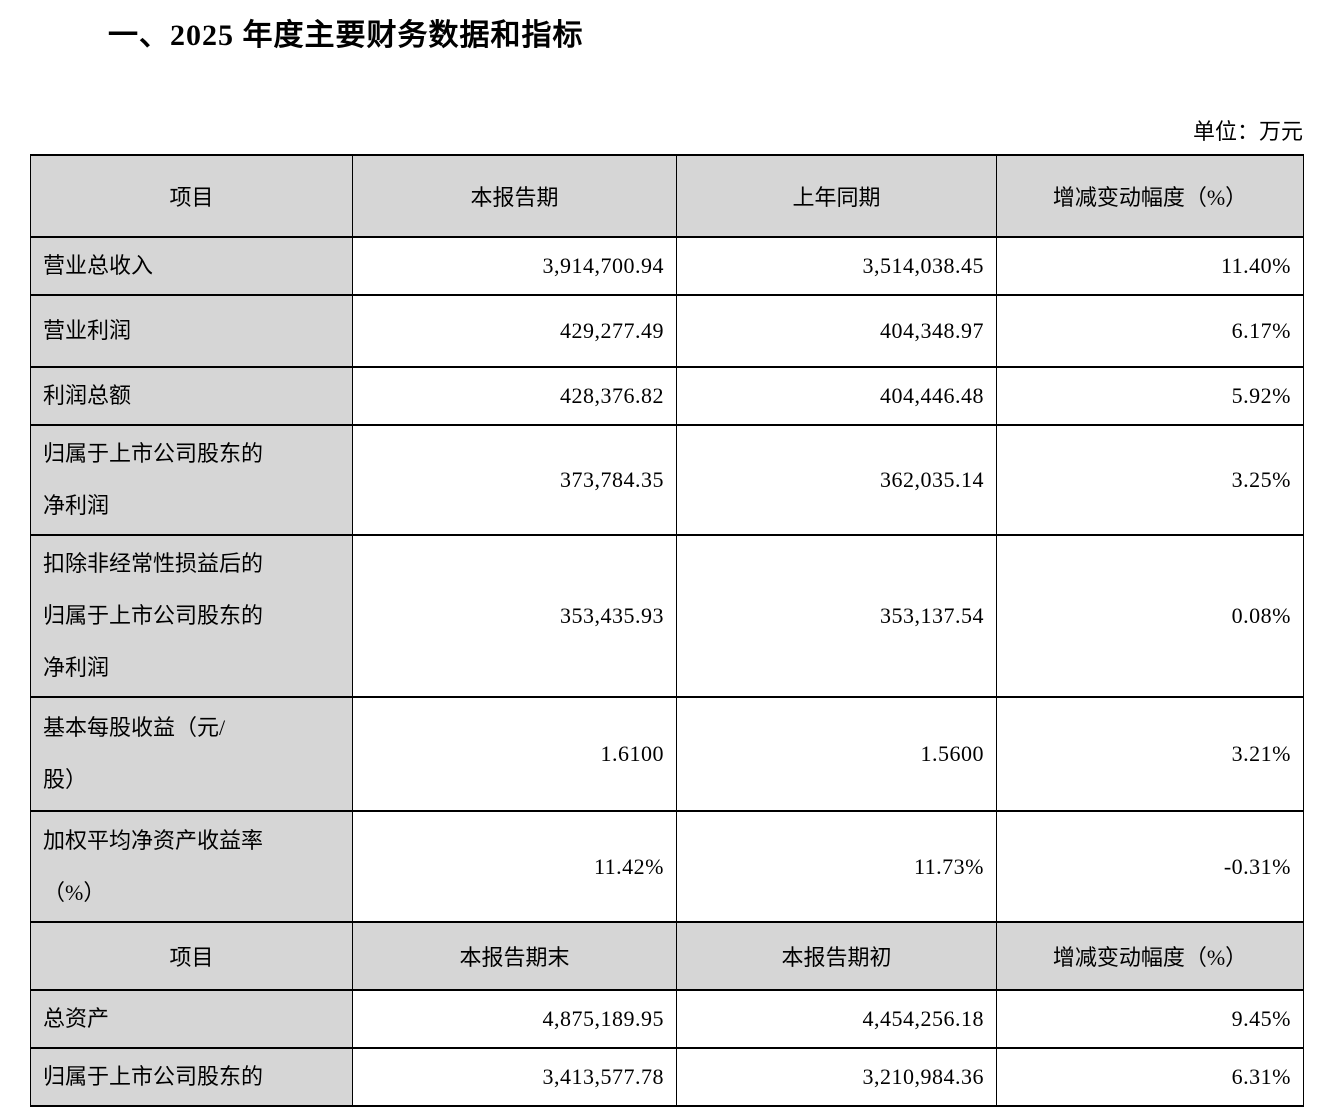 The height and width of the screenshot is (1107, 1336). Describe the element at coordinates (514, 196) in the screenshot. I see `header-current-period: 本报告期` at that location.